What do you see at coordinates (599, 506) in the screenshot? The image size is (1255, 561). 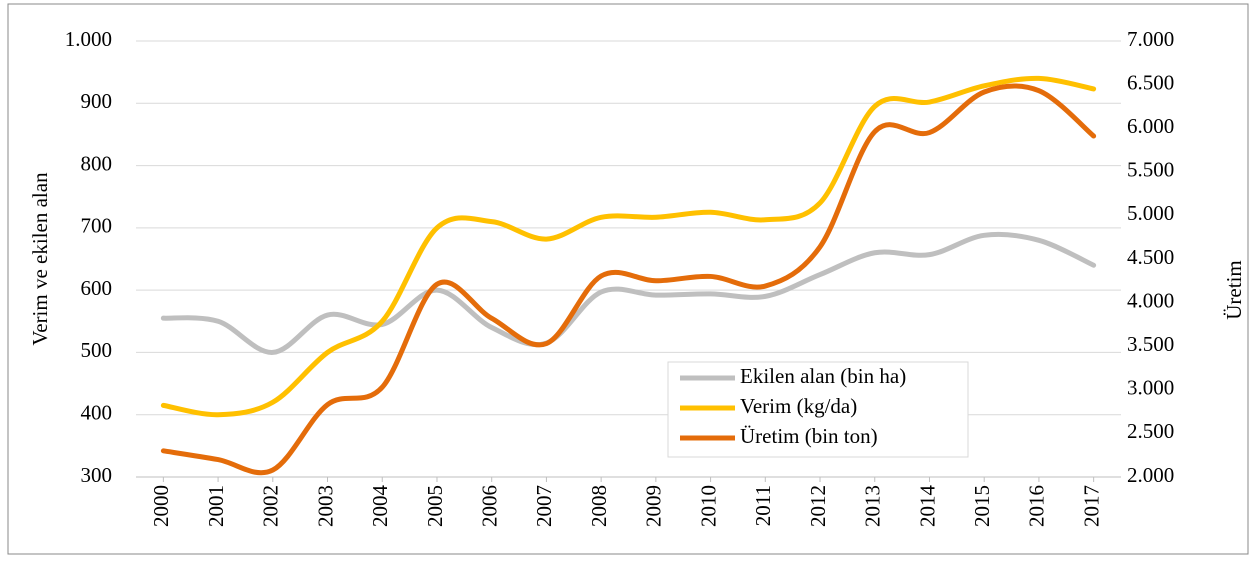 I see `x-tick-label: 2008` at bounding box center [599, 506].